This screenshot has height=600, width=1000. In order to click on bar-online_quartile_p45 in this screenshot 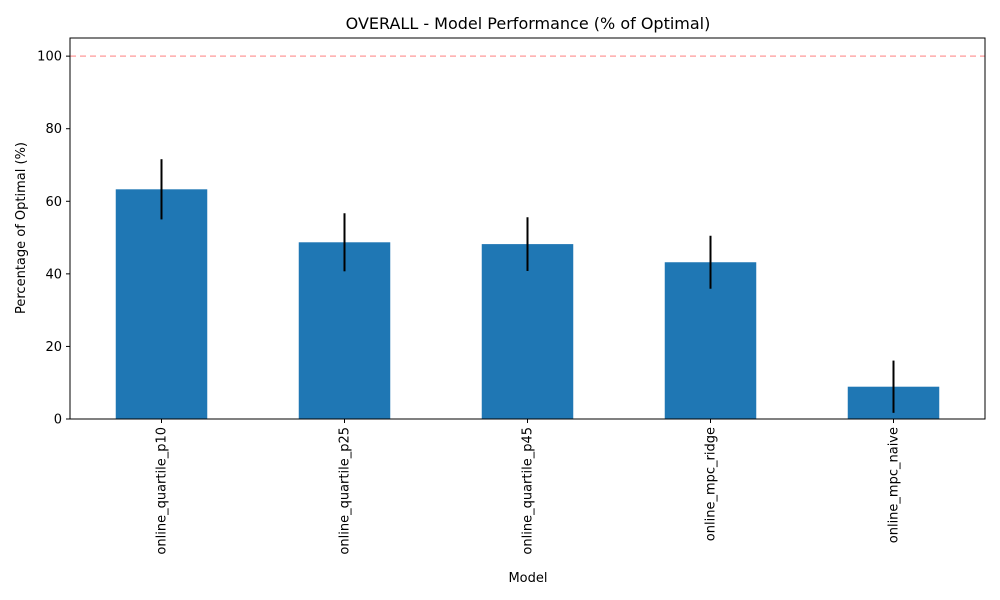, I will do `click(527, 331)`.